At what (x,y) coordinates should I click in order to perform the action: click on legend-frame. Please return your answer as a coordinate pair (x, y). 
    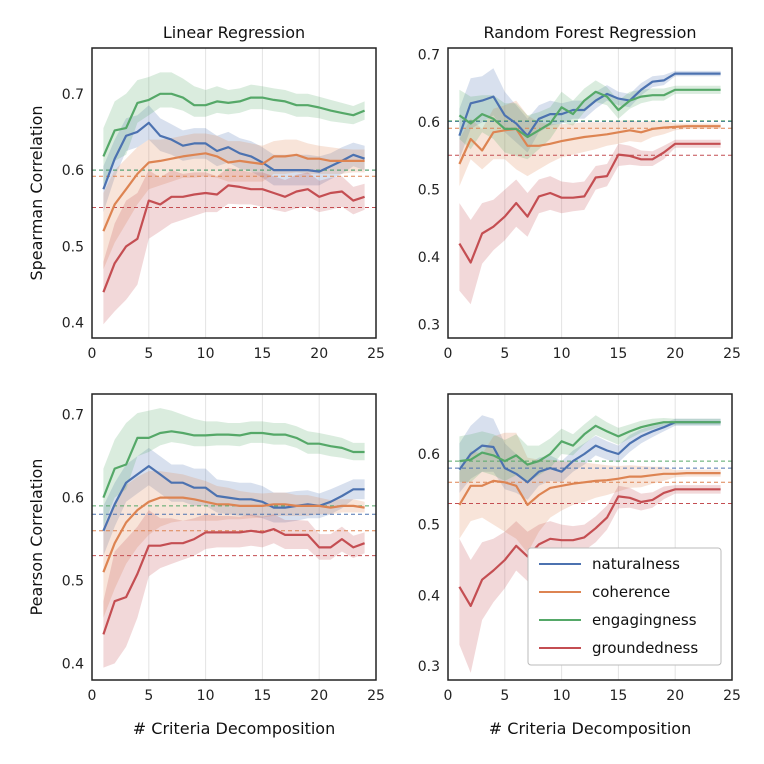
    Looking at the image, I should click on (624, 606).